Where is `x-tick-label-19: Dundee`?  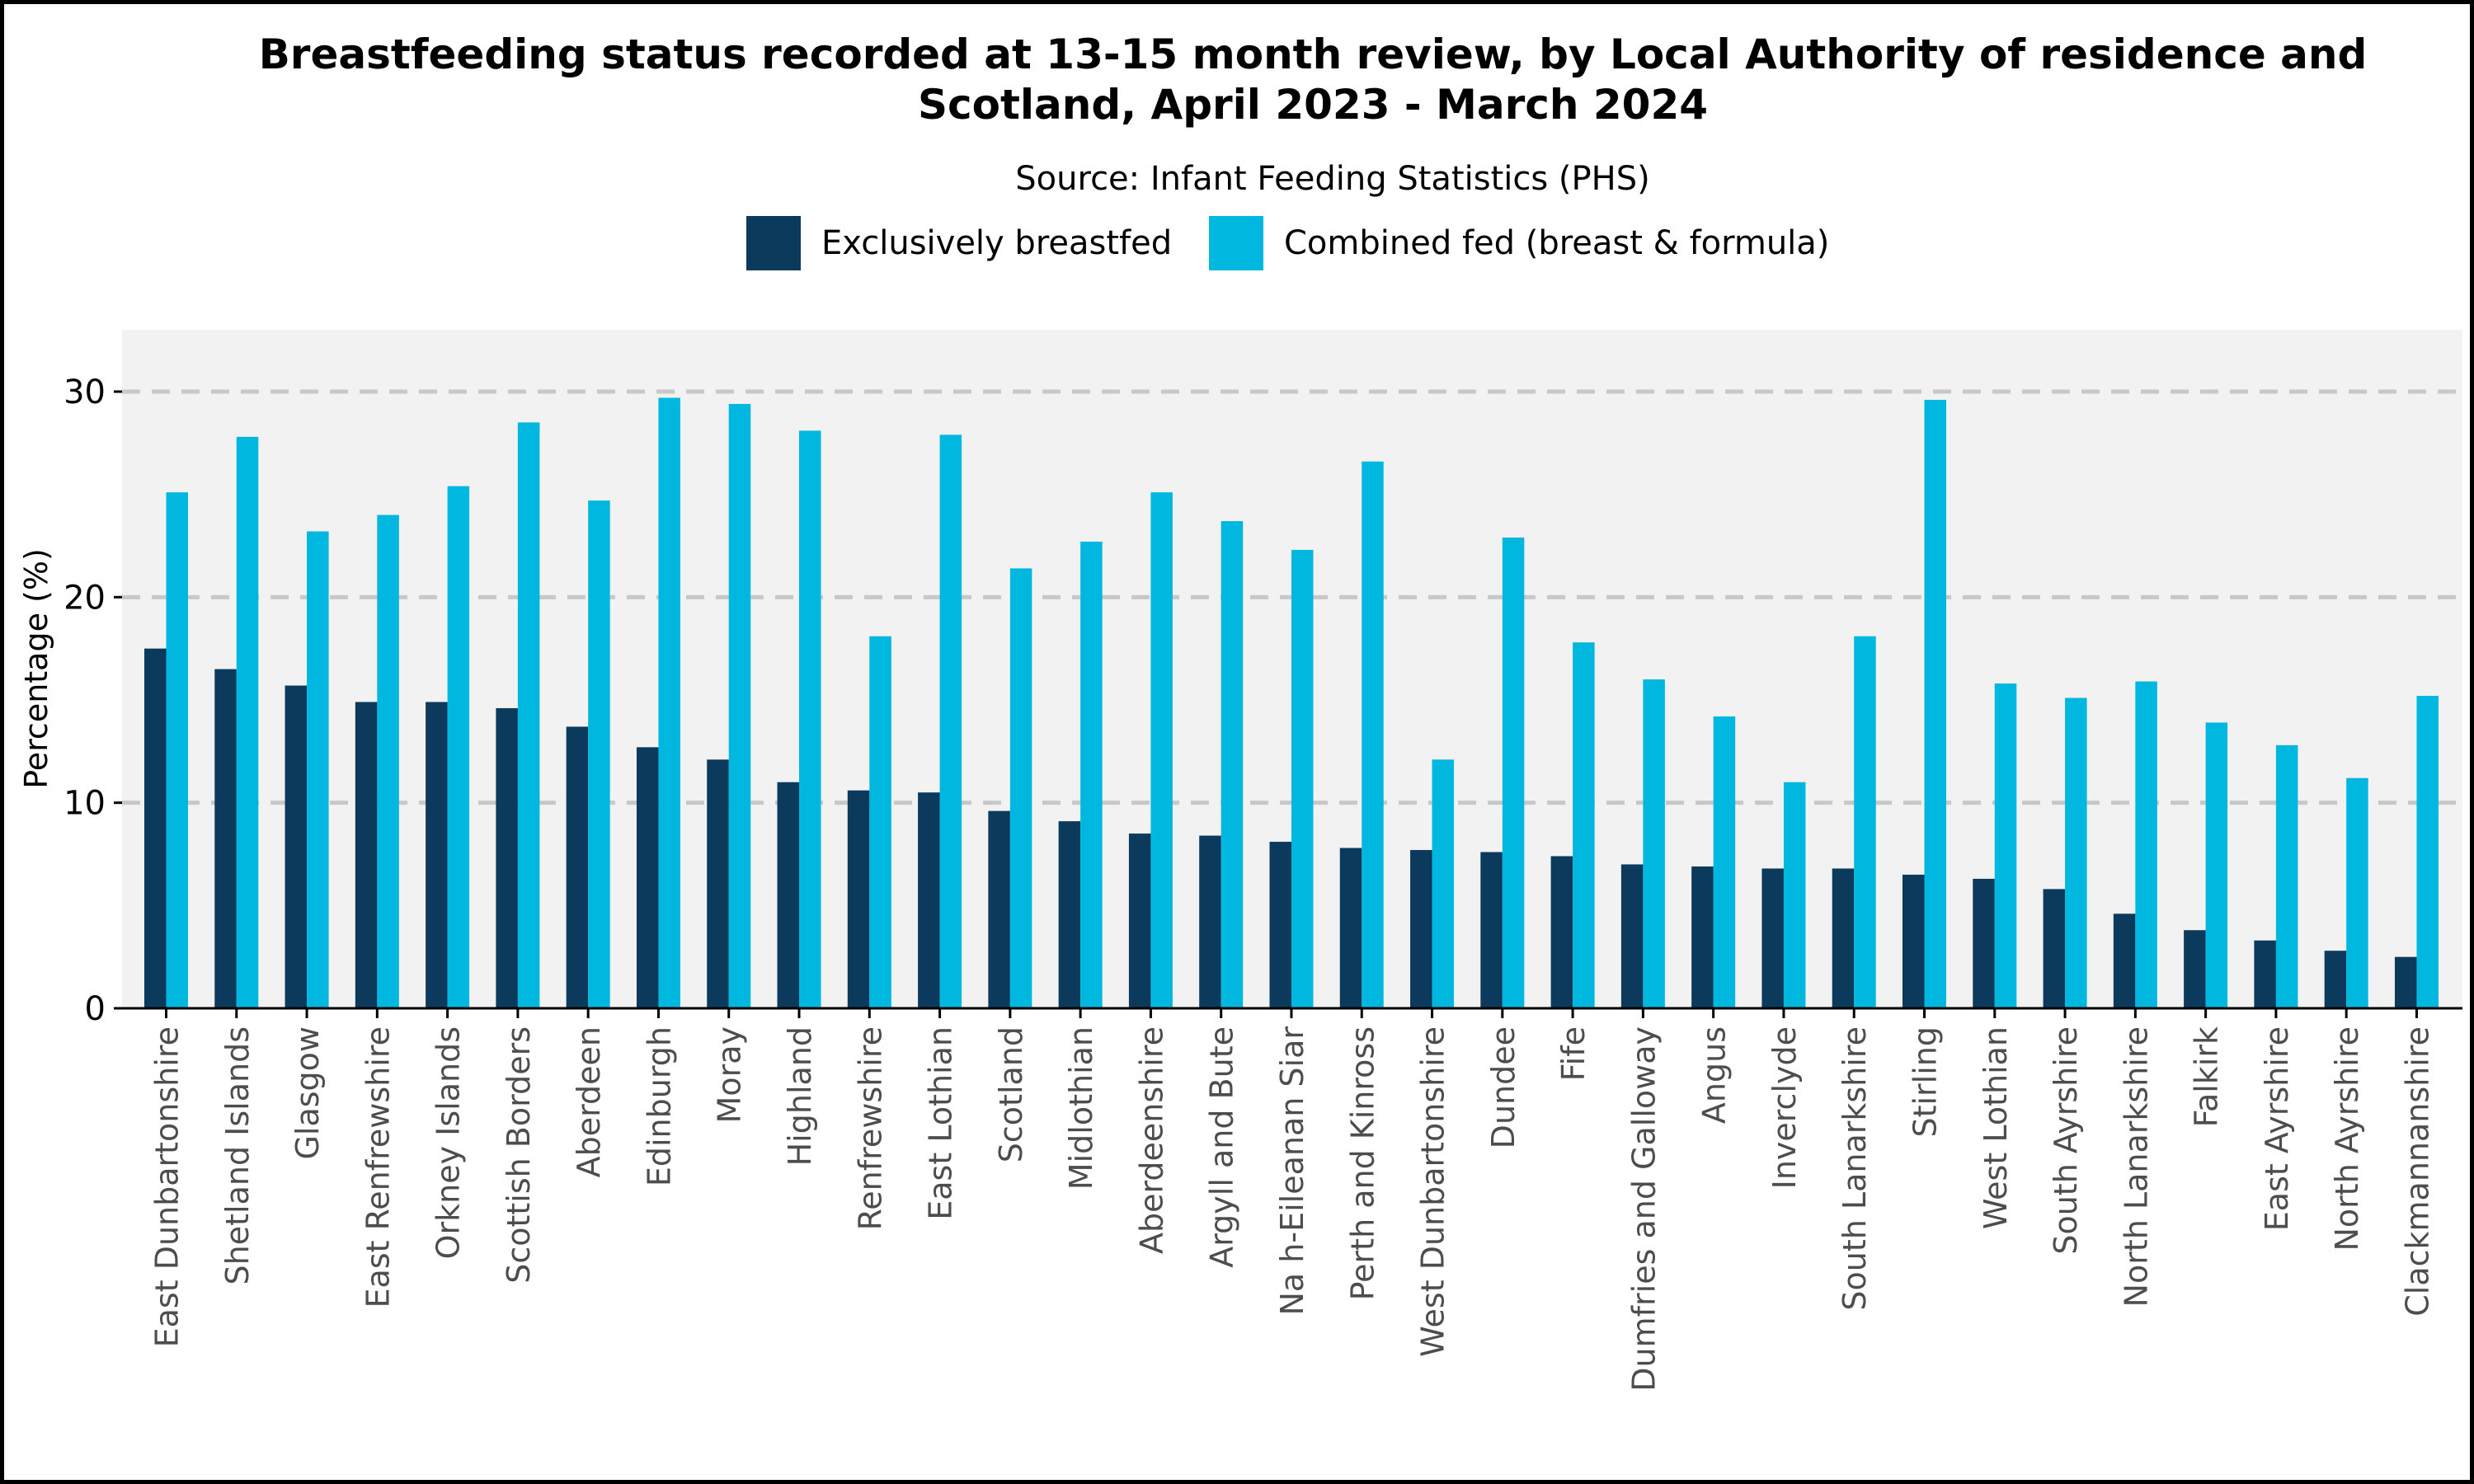 x-tick-label-19: Dundee is located at coordinates (1503, 1087).